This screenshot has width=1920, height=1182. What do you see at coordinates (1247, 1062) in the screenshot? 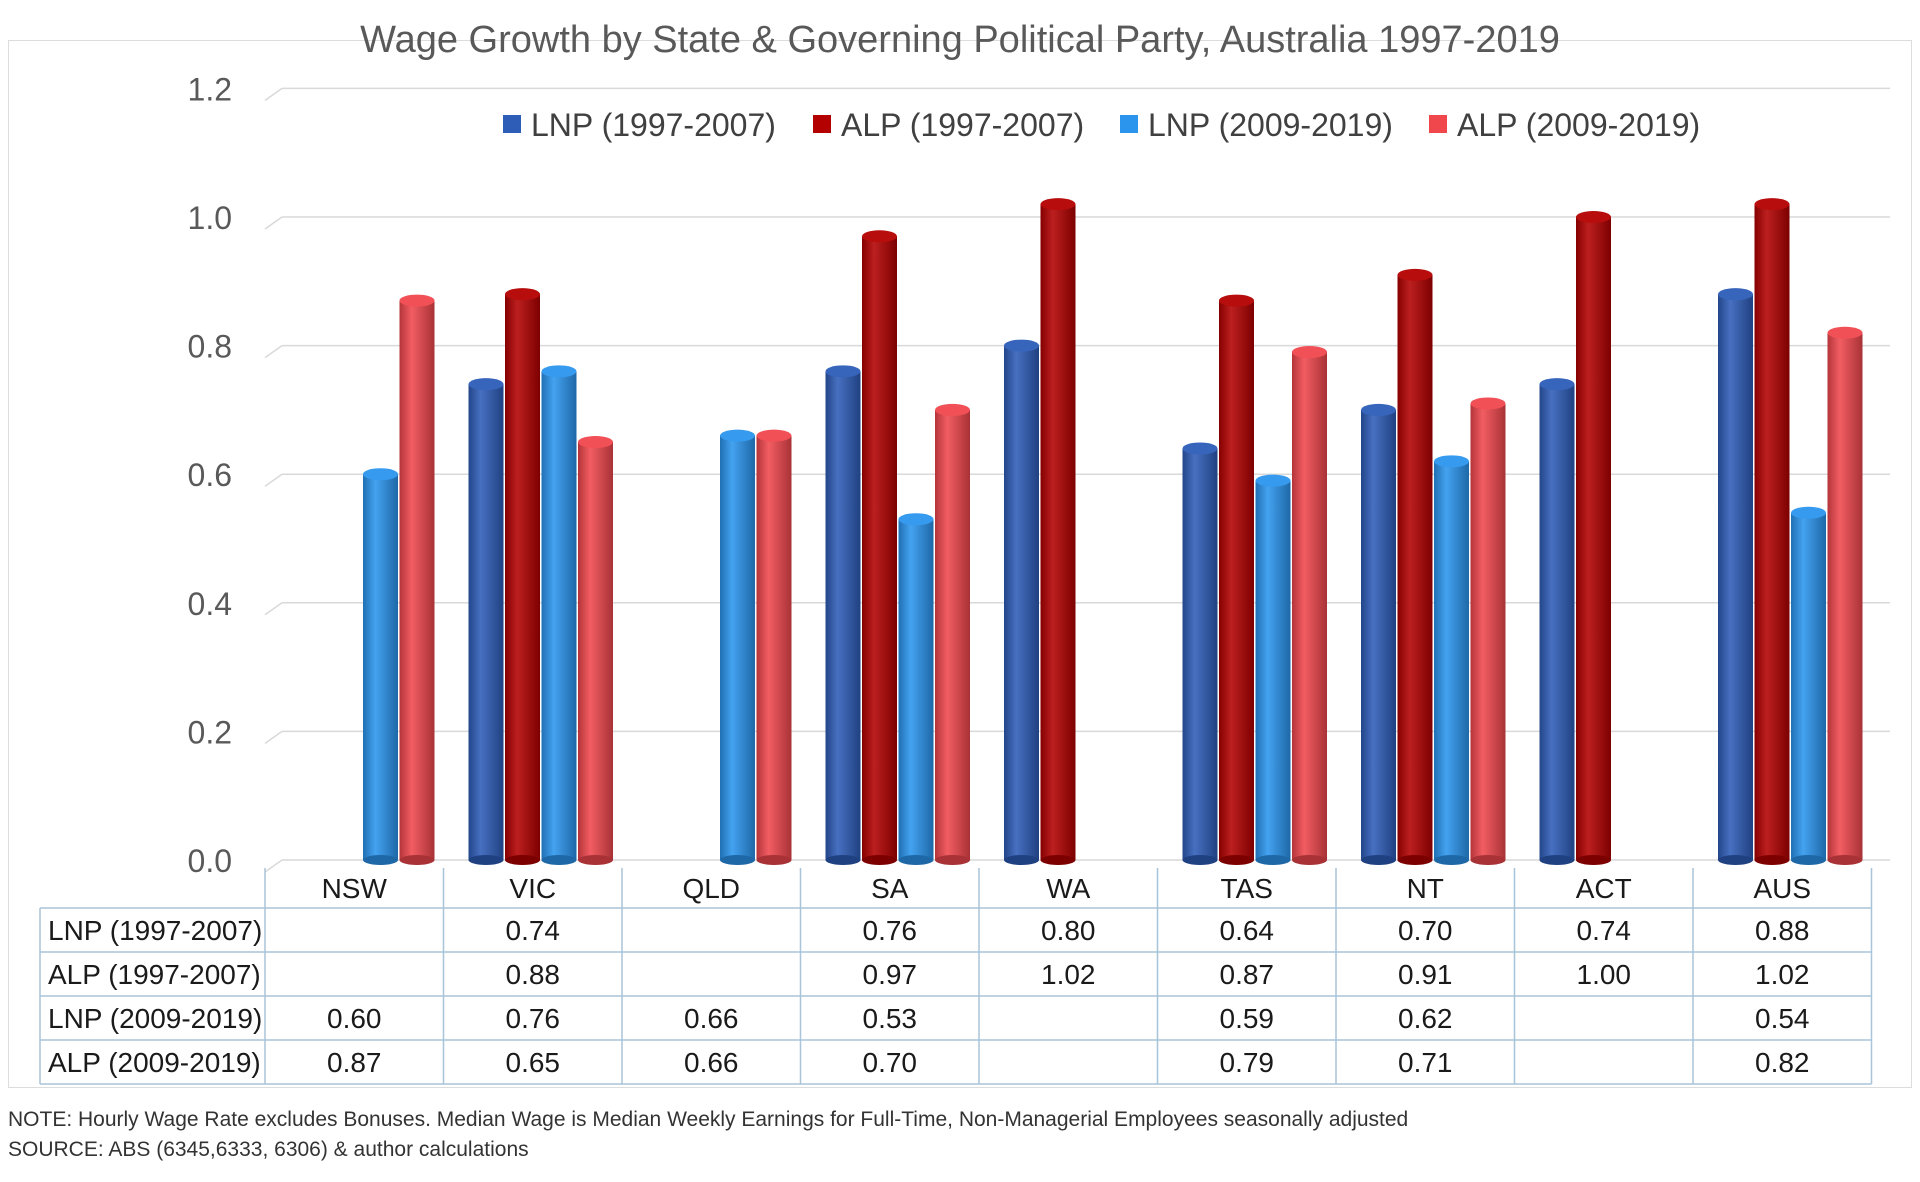
I see `data-label: 0.79` at bounding box center [1247, 1062].